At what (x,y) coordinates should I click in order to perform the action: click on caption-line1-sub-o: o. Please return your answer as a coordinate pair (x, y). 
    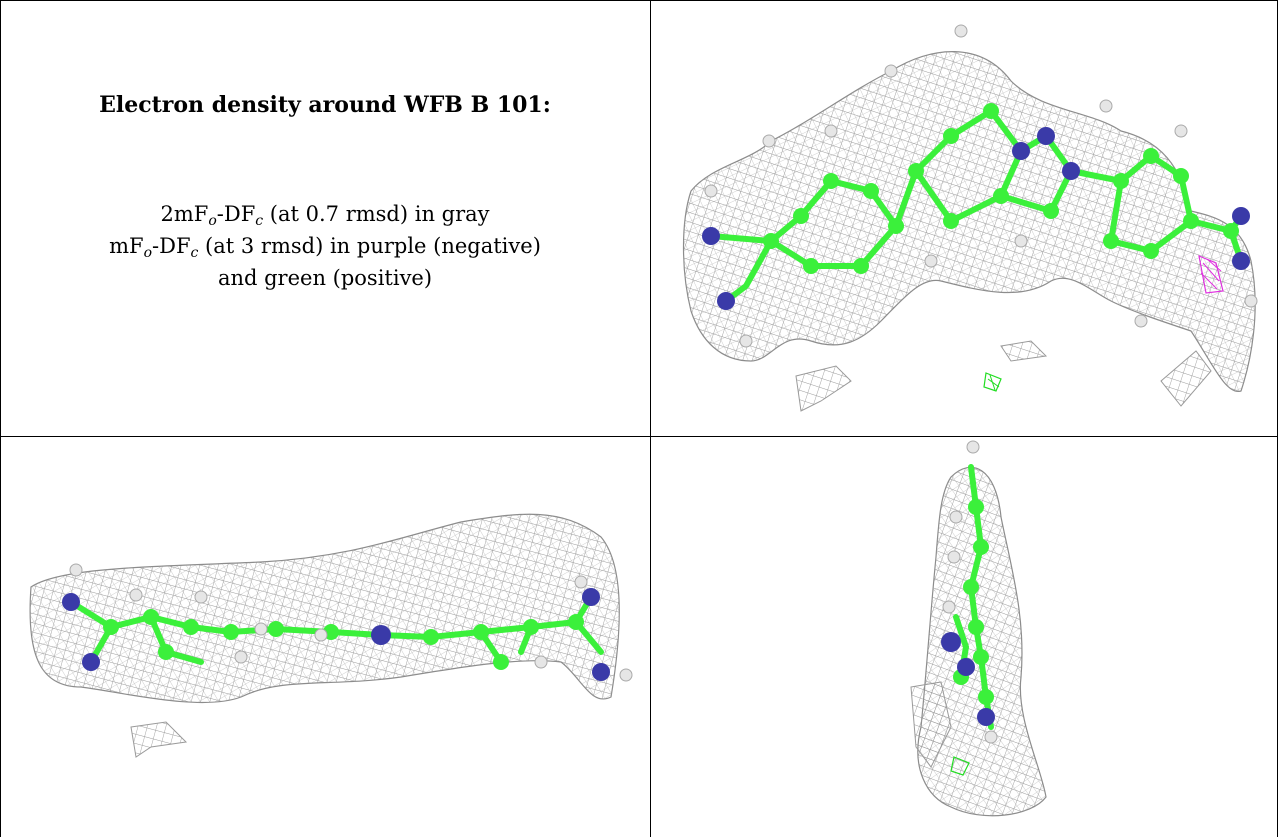
    Looking at the image, I should click on (212, 221).